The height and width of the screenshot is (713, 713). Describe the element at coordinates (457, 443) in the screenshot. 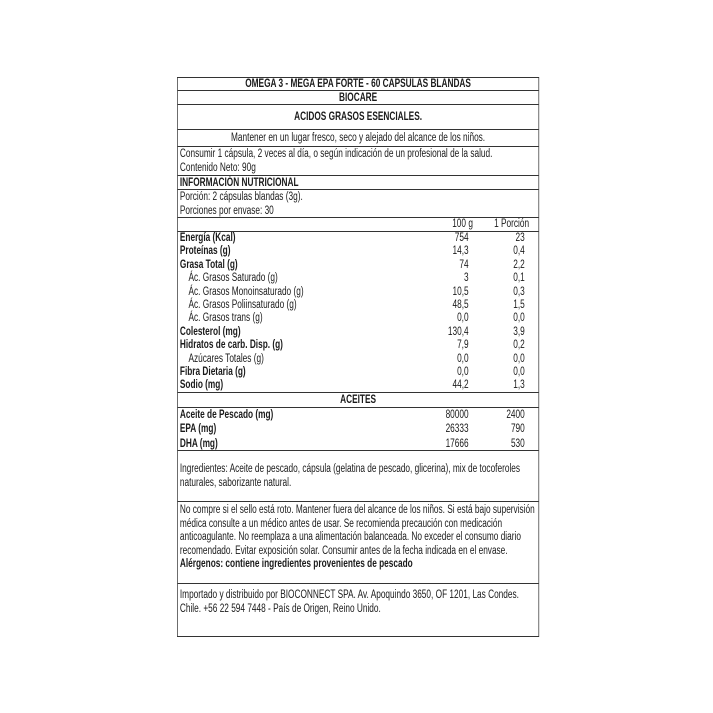

I see `oil-value-100g: 17666` at that location.